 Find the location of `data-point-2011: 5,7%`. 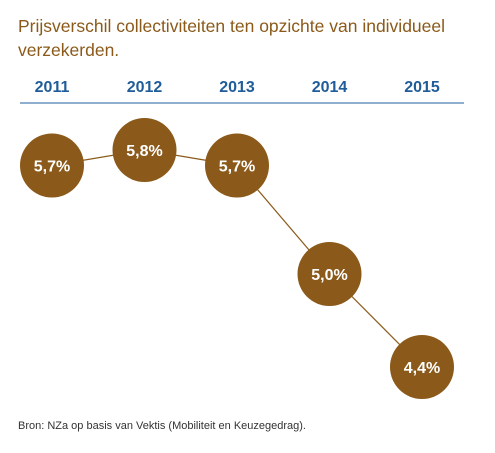

data-point-2011: 5,7% is located at coordinates (52, 165).